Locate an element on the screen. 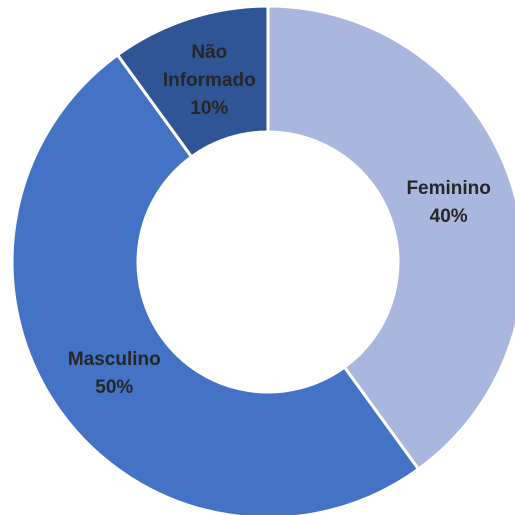 The width and height of the screenshot is (515, 515). data-label: Masculino 50% is located at coordinates (114, 374).